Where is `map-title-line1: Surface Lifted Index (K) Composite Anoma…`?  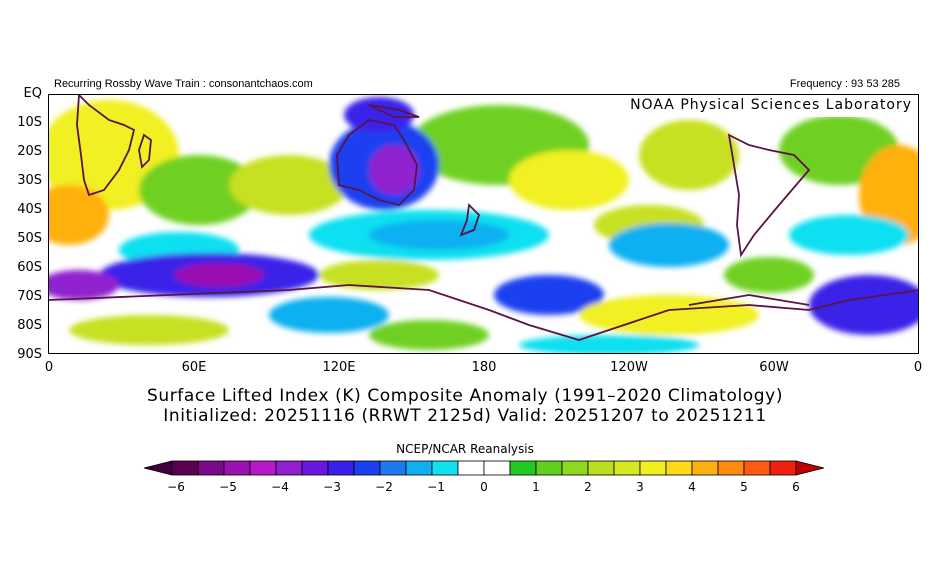 map-title-line1: Surface Lifted Index (K) Composite Anoma… is located at coordinates (465, 396).